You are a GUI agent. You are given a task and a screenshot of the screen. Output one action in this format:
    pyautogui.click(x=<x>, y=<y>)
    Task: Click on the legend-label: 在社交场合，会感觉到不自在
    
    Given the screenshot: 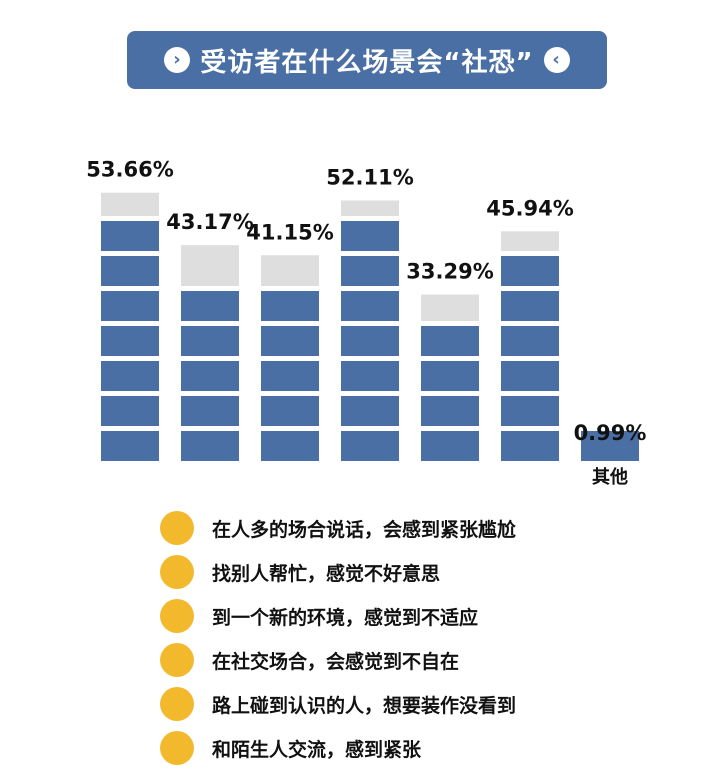 What is the action you would take?
    pyautogui.click(x=336, y=661)
    